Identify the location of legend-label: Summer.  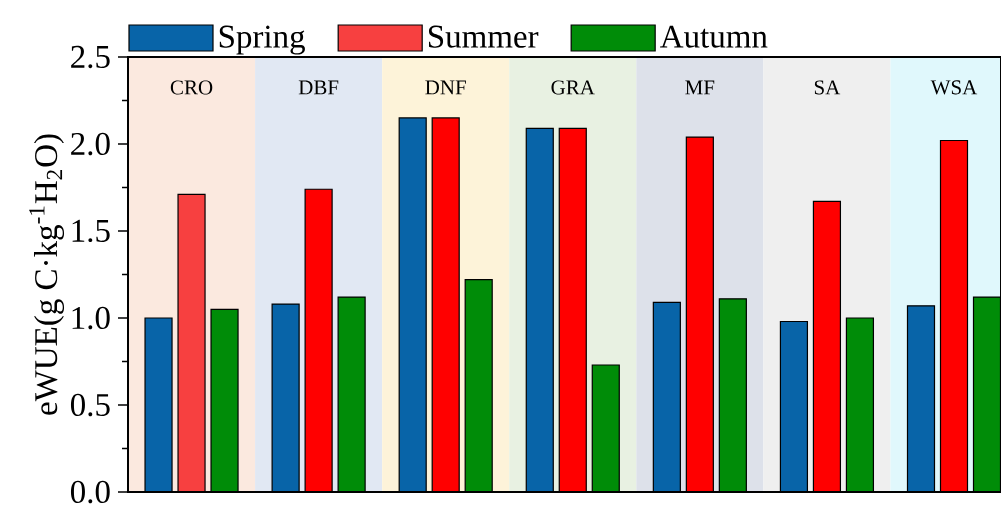
(483, 36).